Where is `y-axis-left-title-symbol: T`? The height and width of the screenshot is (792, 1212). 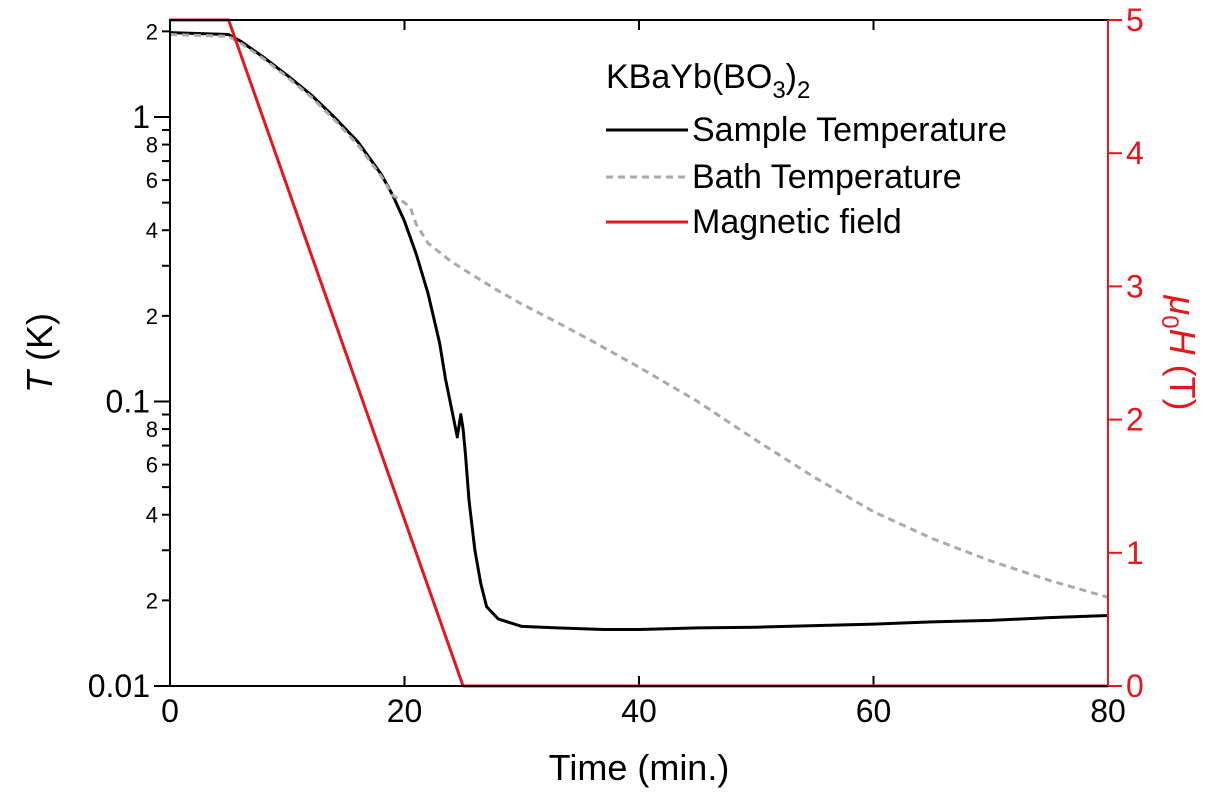
y-axis-left-title-symbol: T is located at coordinates (39, 380).